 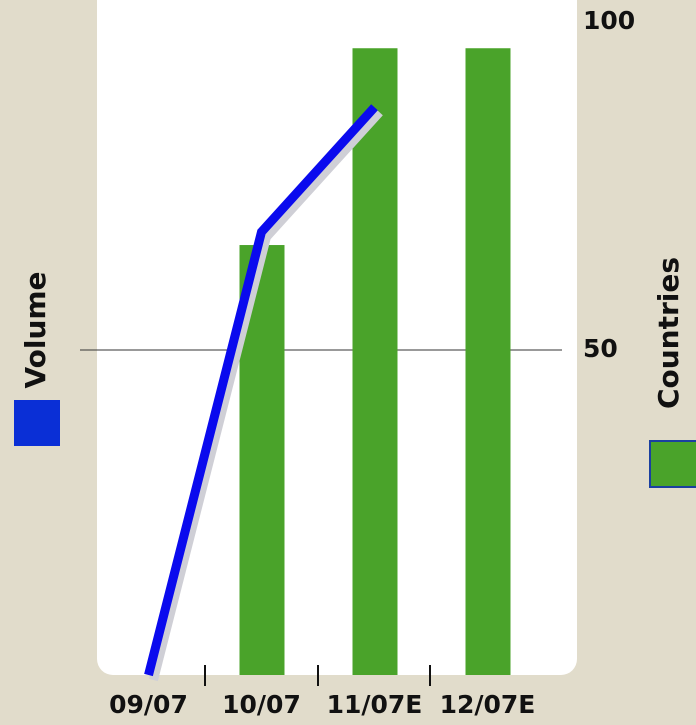 What do you see at coordinates (488, 704) in the screenshot?
I see `x-tick-label: 12/07E` at bounding box center [488, 704].